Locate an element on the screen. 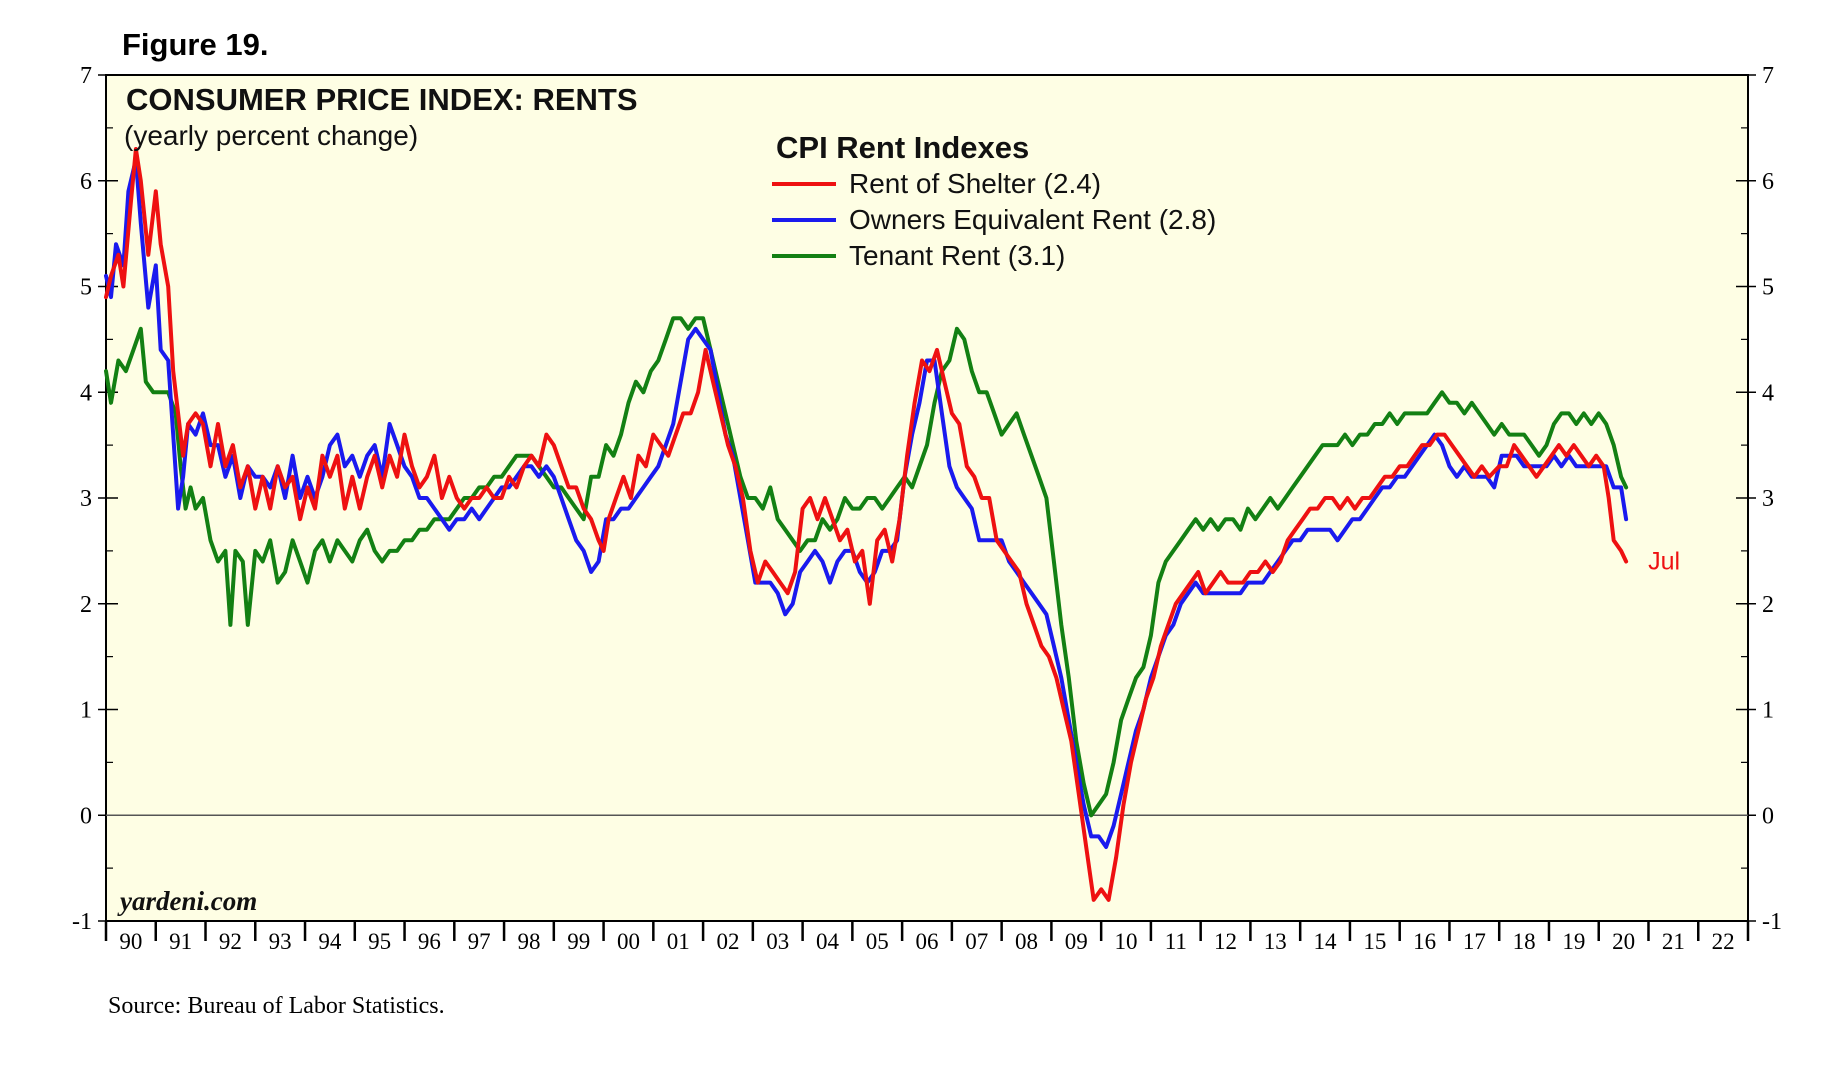 The image size is (1836, 1085). x-tick-label: 02 is located at coordinates (727, 941).